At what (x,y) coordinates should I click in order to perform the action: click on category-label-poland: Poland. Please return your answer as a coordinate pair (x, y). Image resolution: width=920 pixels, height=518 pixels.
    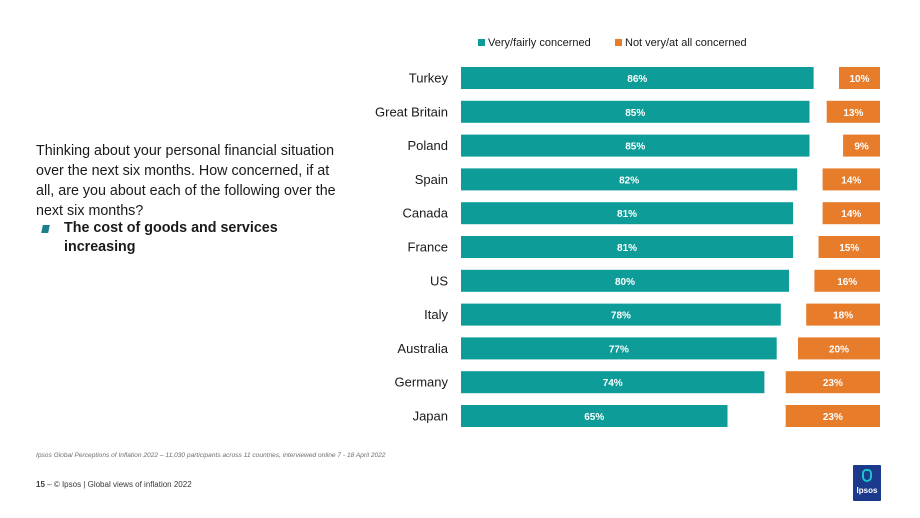
    Looking at the image, I should click on (428, 145).